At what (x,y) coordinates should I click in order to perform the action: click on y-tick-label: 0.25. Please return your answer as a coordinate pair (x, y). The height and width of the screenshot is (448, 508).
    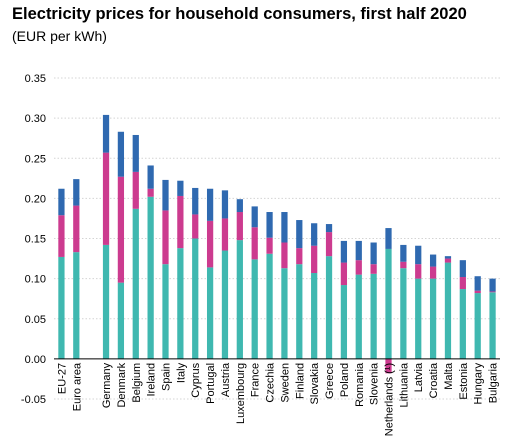
    Looking at the image, I should click on (35, 159).